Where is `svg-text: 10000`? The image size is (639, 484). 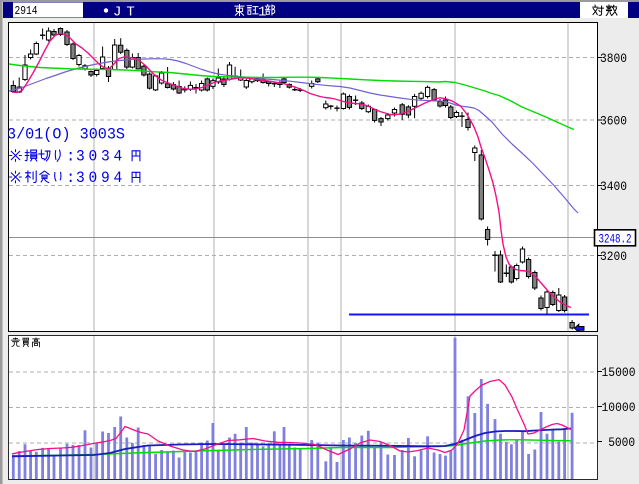
svg-text: 10000 is located at coordinates (619, 407).